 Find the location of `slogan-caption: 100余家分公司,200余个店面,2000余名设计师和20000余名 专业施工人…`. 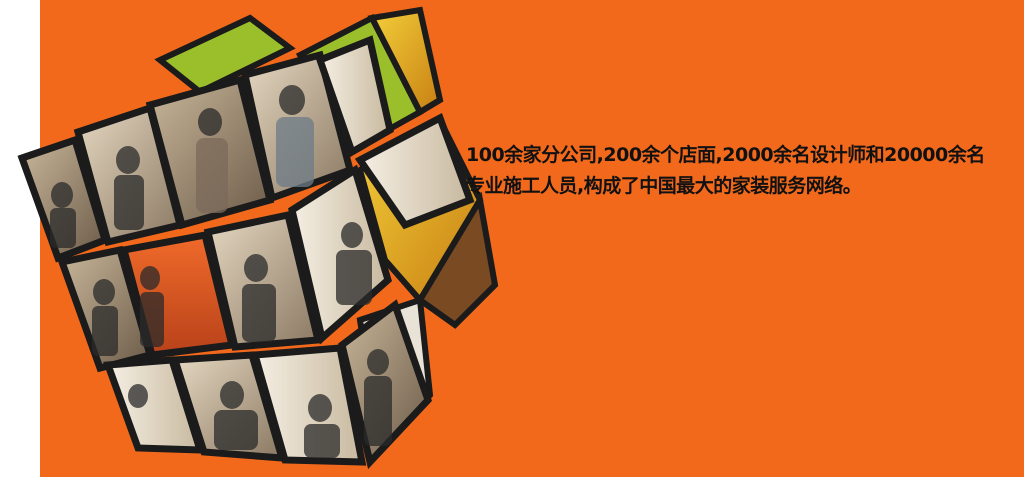

slogan-caption: 100余家分公司,200余个店面,2000余名设计师和20000余名 专业施工人… is located at coordinates (744, 171).